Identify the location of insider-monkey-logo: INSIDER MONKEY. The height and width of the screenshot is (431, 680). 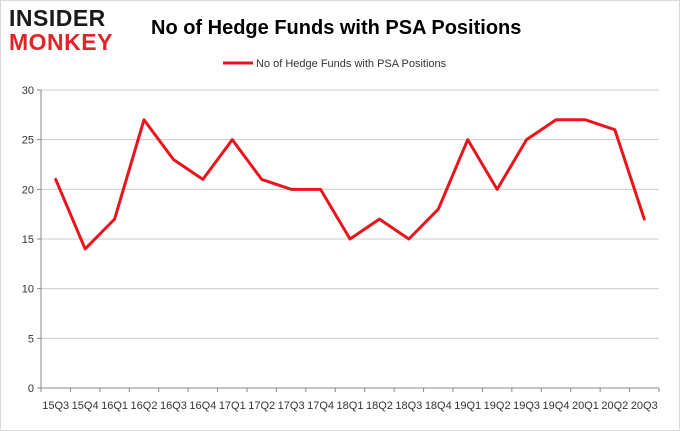
(70, 32).